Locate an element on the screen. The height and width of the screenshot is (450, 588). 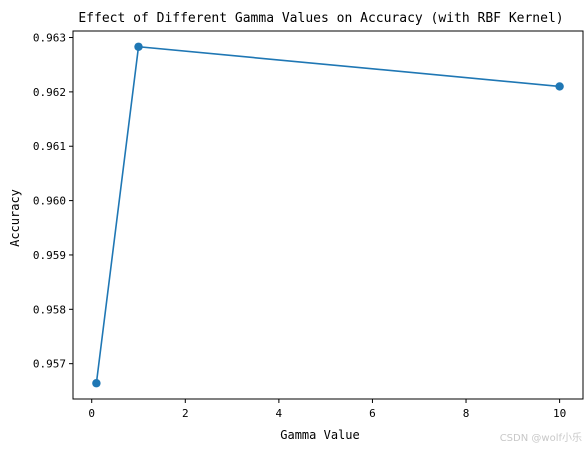
watermark: CSDN @wolf小乐 is located at coordinates (540, 438).